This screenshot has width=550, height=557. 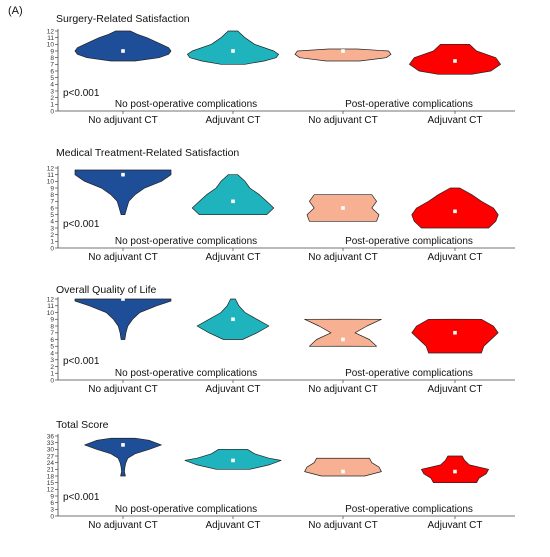 I want to click on y-tick-label: 27, so click(x=51, y=456).